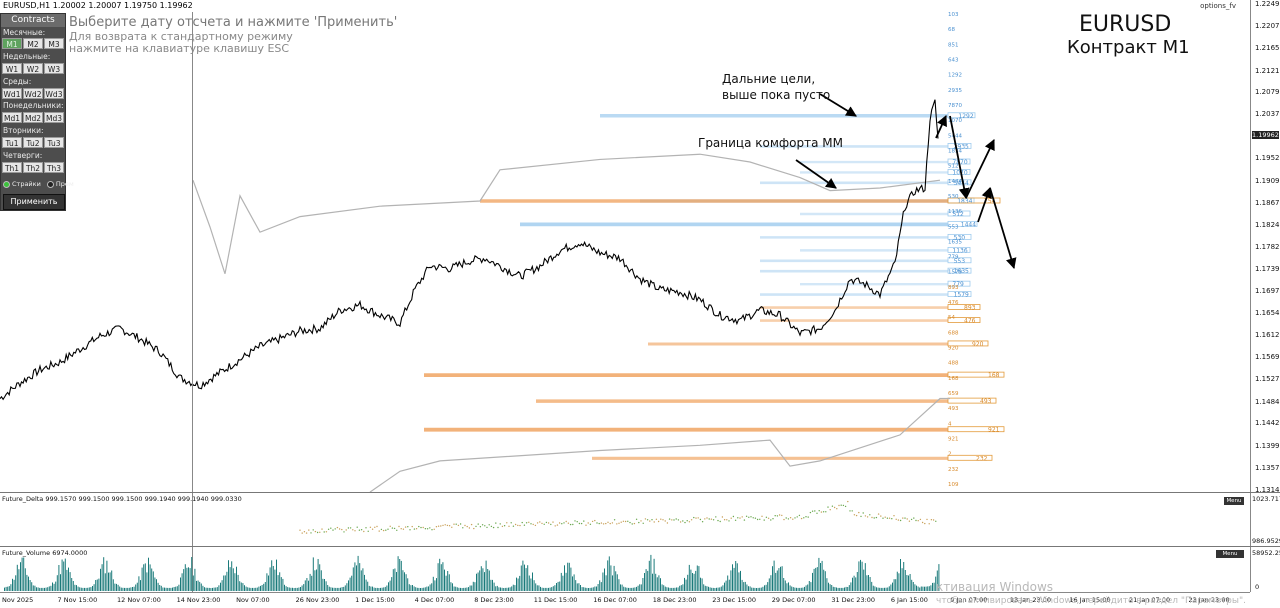 Image resolution: width=1280 pixels, height=608 pixels. I want to click on apply-button: Применить, so click(34, 202).